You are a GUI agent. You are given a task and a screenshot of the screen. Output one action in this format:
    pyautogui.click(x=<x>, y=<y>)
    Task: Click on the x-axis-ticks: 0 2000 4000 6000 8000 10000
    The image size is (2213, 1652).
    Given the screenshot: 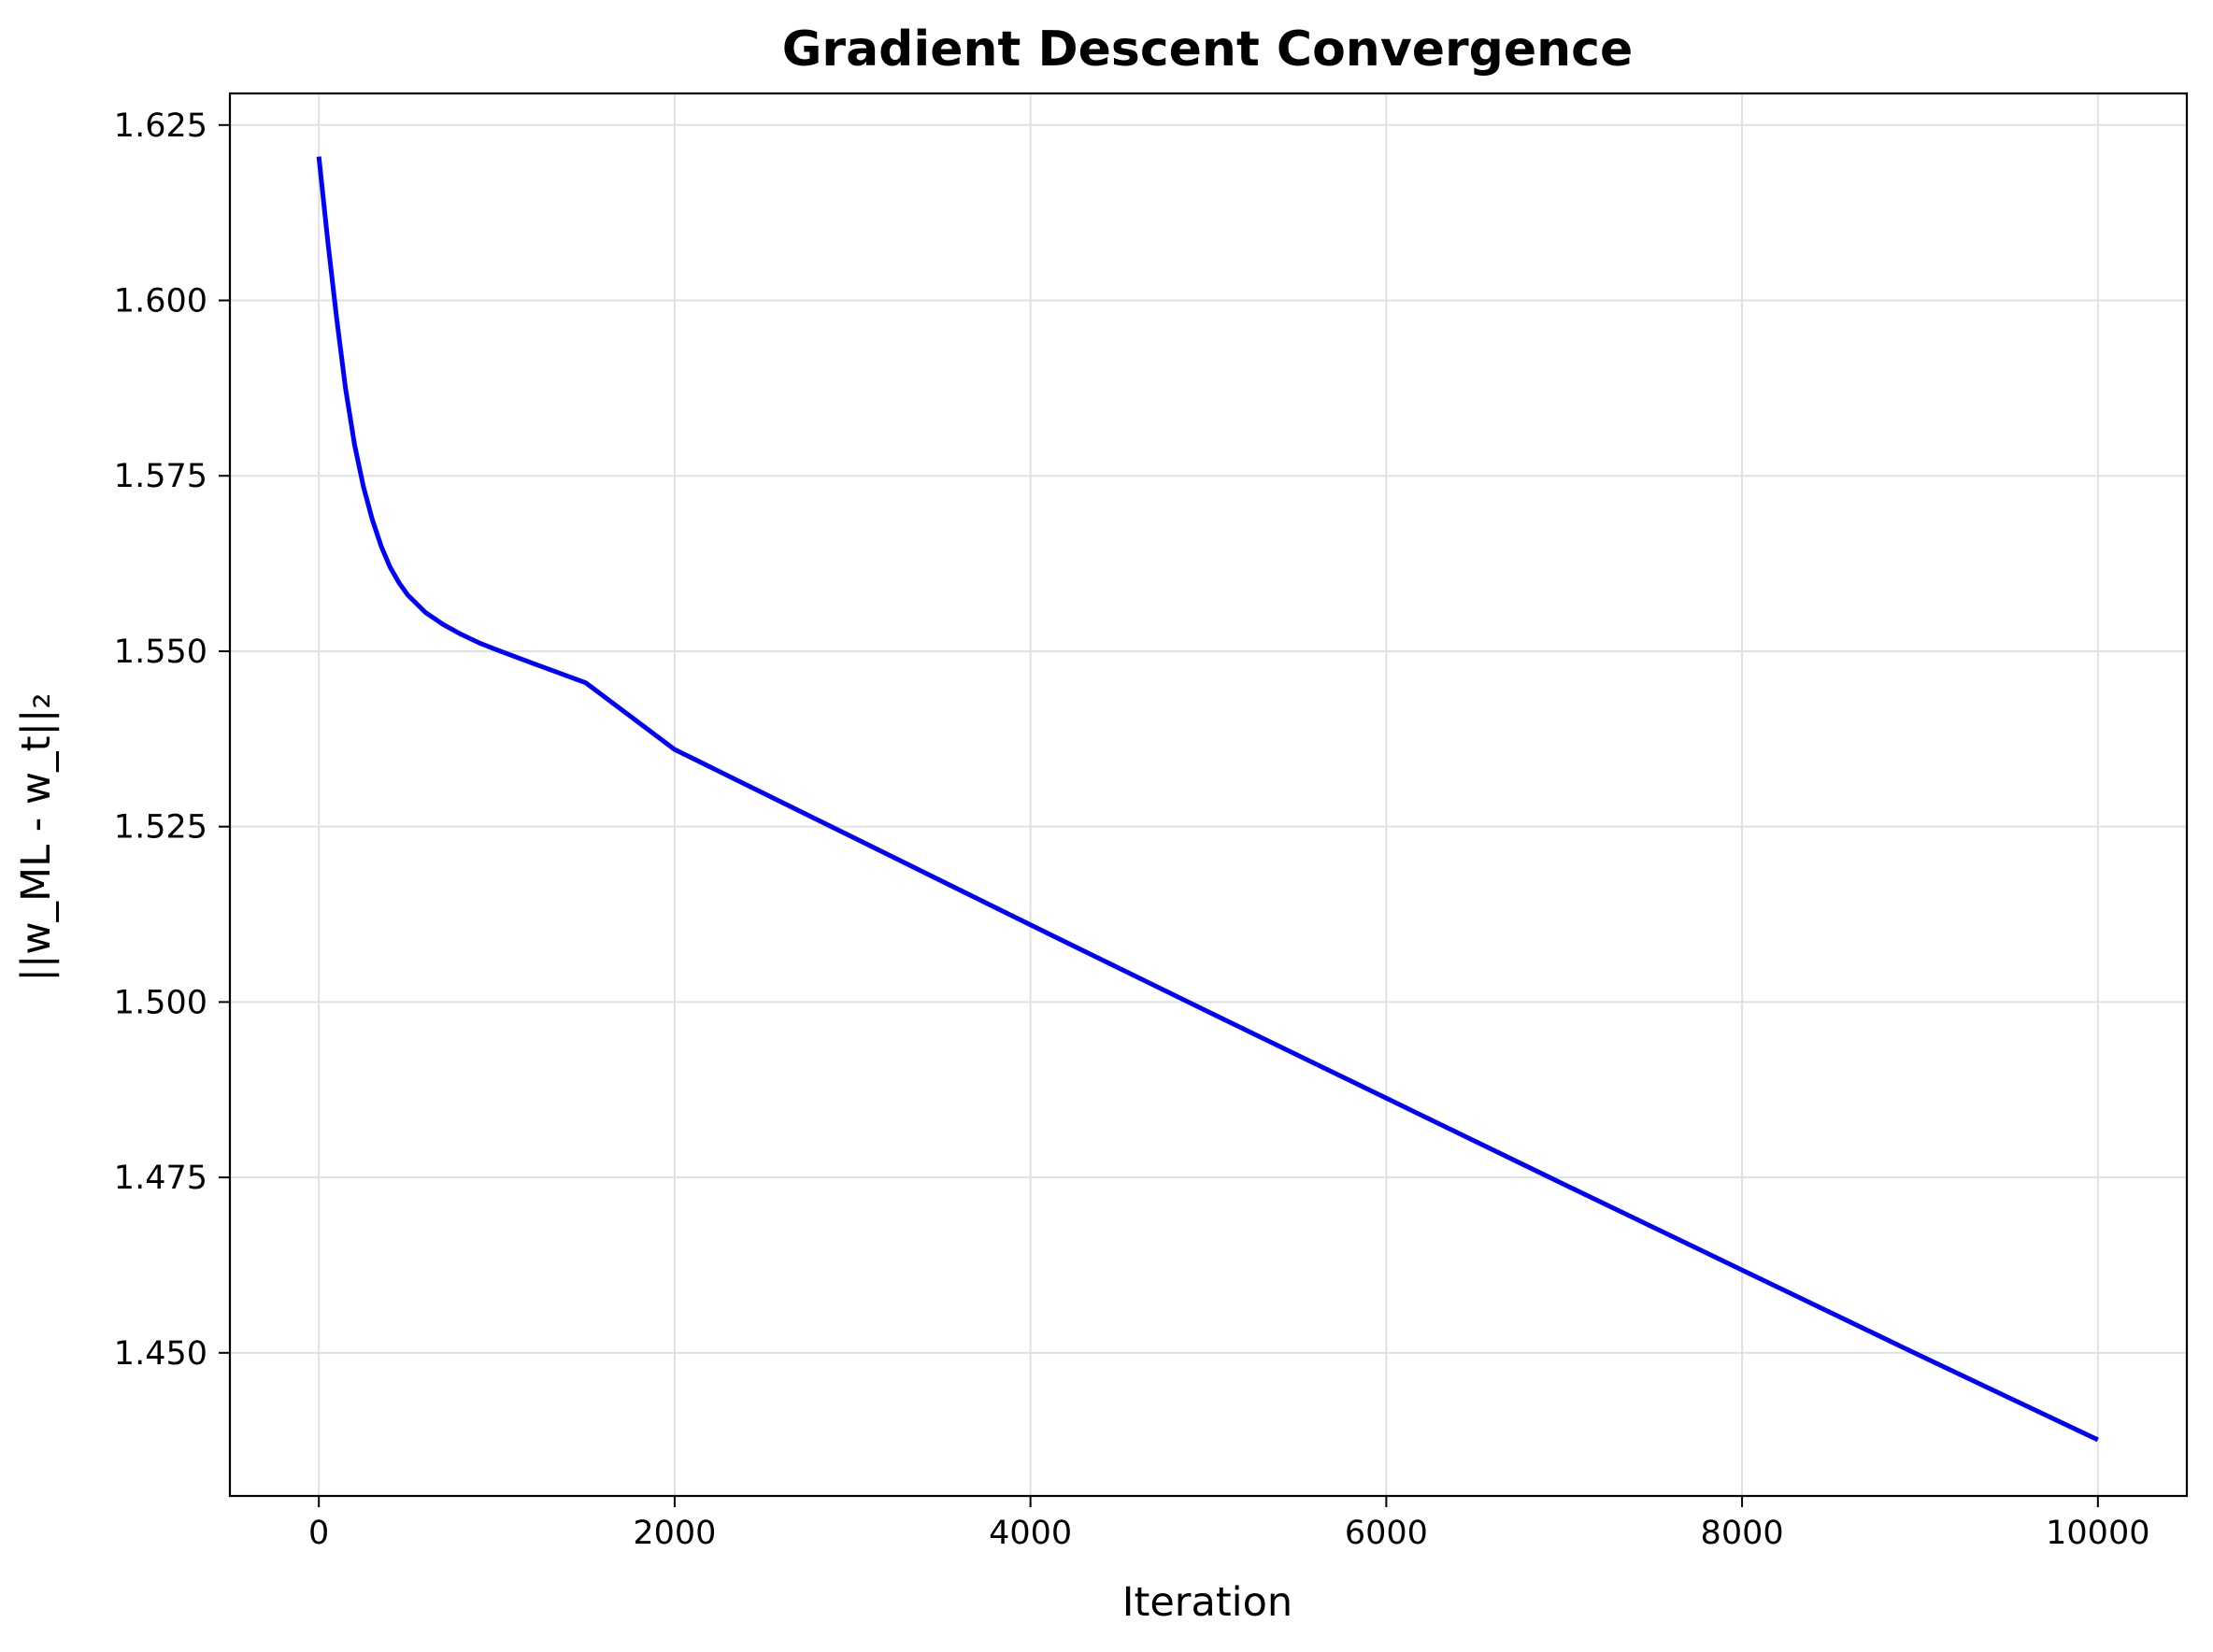 What is the action you would take?
    pyautogui.click(x=1229, y=1524)
    